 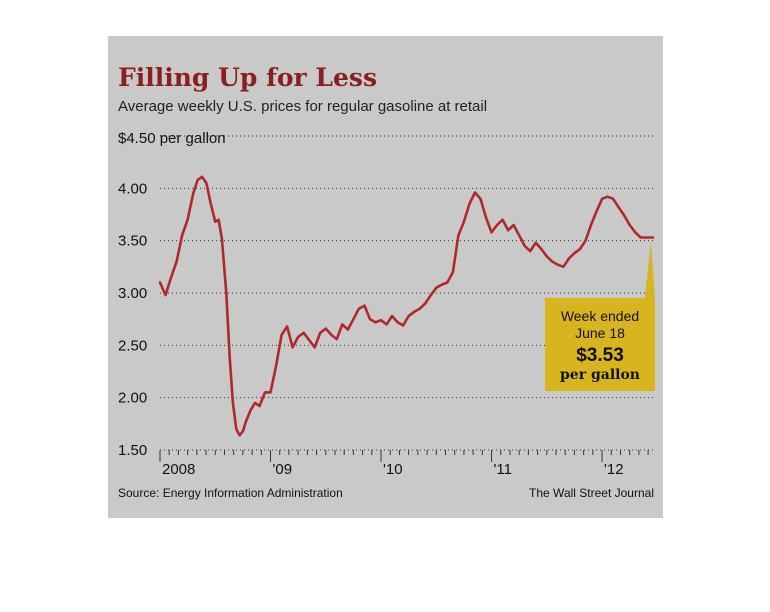 I want to click on chart-title: Filling Up for Less, so click(x=247, y=77).